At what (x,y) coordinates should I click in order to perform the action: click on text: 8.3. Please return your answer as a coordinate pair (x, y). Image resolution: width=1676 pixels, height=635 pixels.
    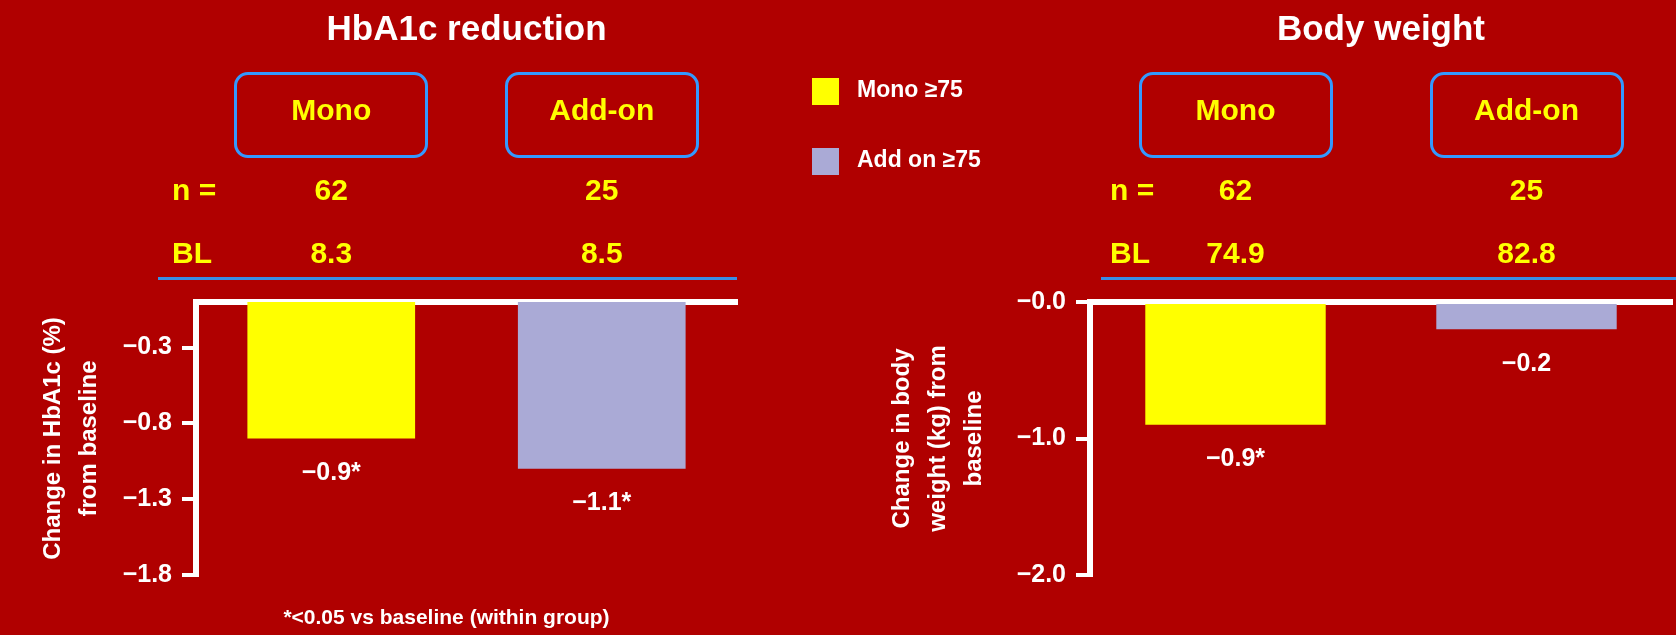
    Looking at the image, I should click on (331, 253).